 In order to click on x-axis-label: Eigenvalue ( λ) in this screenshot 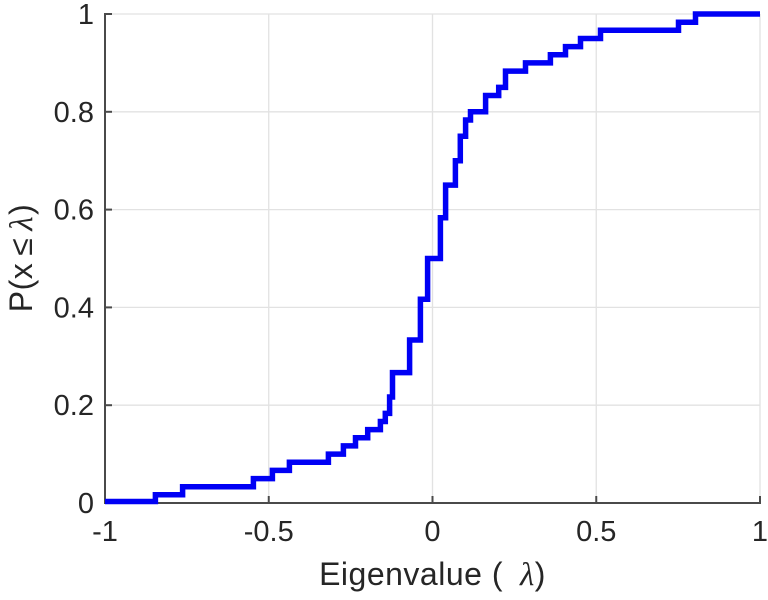, I will do `click(432, 575)`.